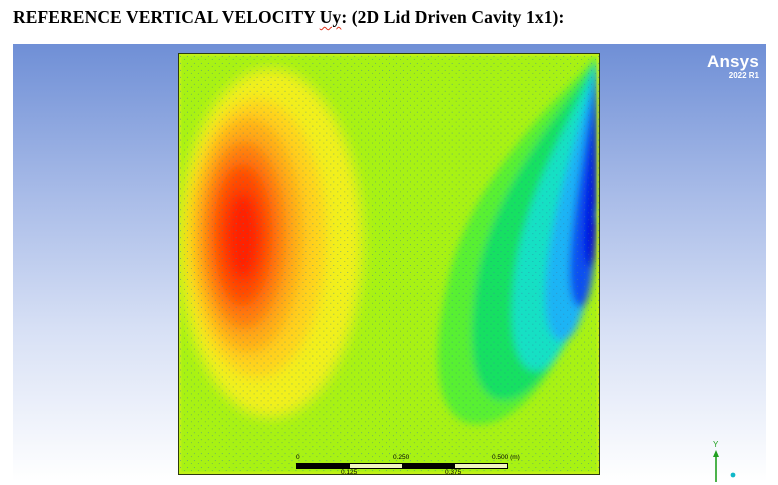 Image resolution: width=778 pixels, height=485 pixels. I want to click on axis-triad: Y X, so click(733, 461).